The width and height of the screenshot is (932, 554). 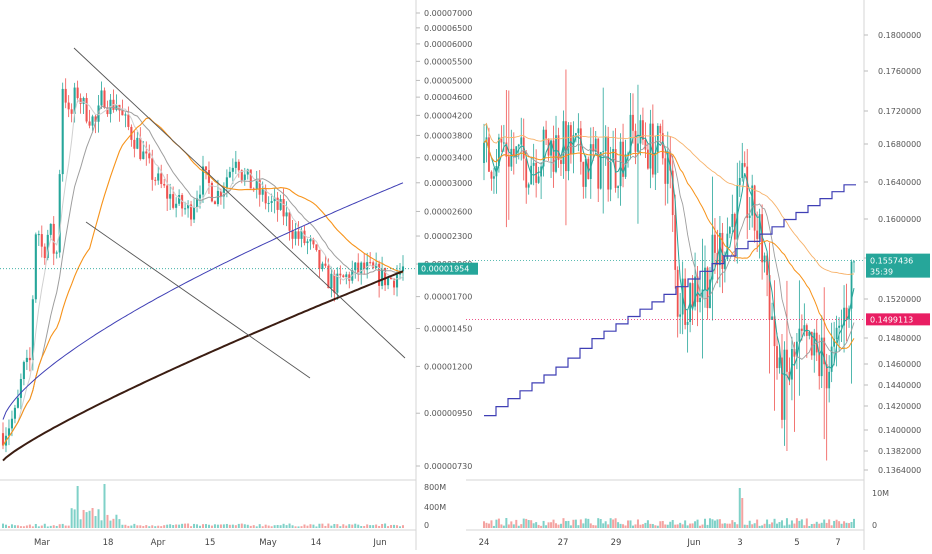 What do you see at coordinates (448, 328) in the screenshot?
I see `left-y-tick-label: 0.00001450` at bounding box center [448, 328].